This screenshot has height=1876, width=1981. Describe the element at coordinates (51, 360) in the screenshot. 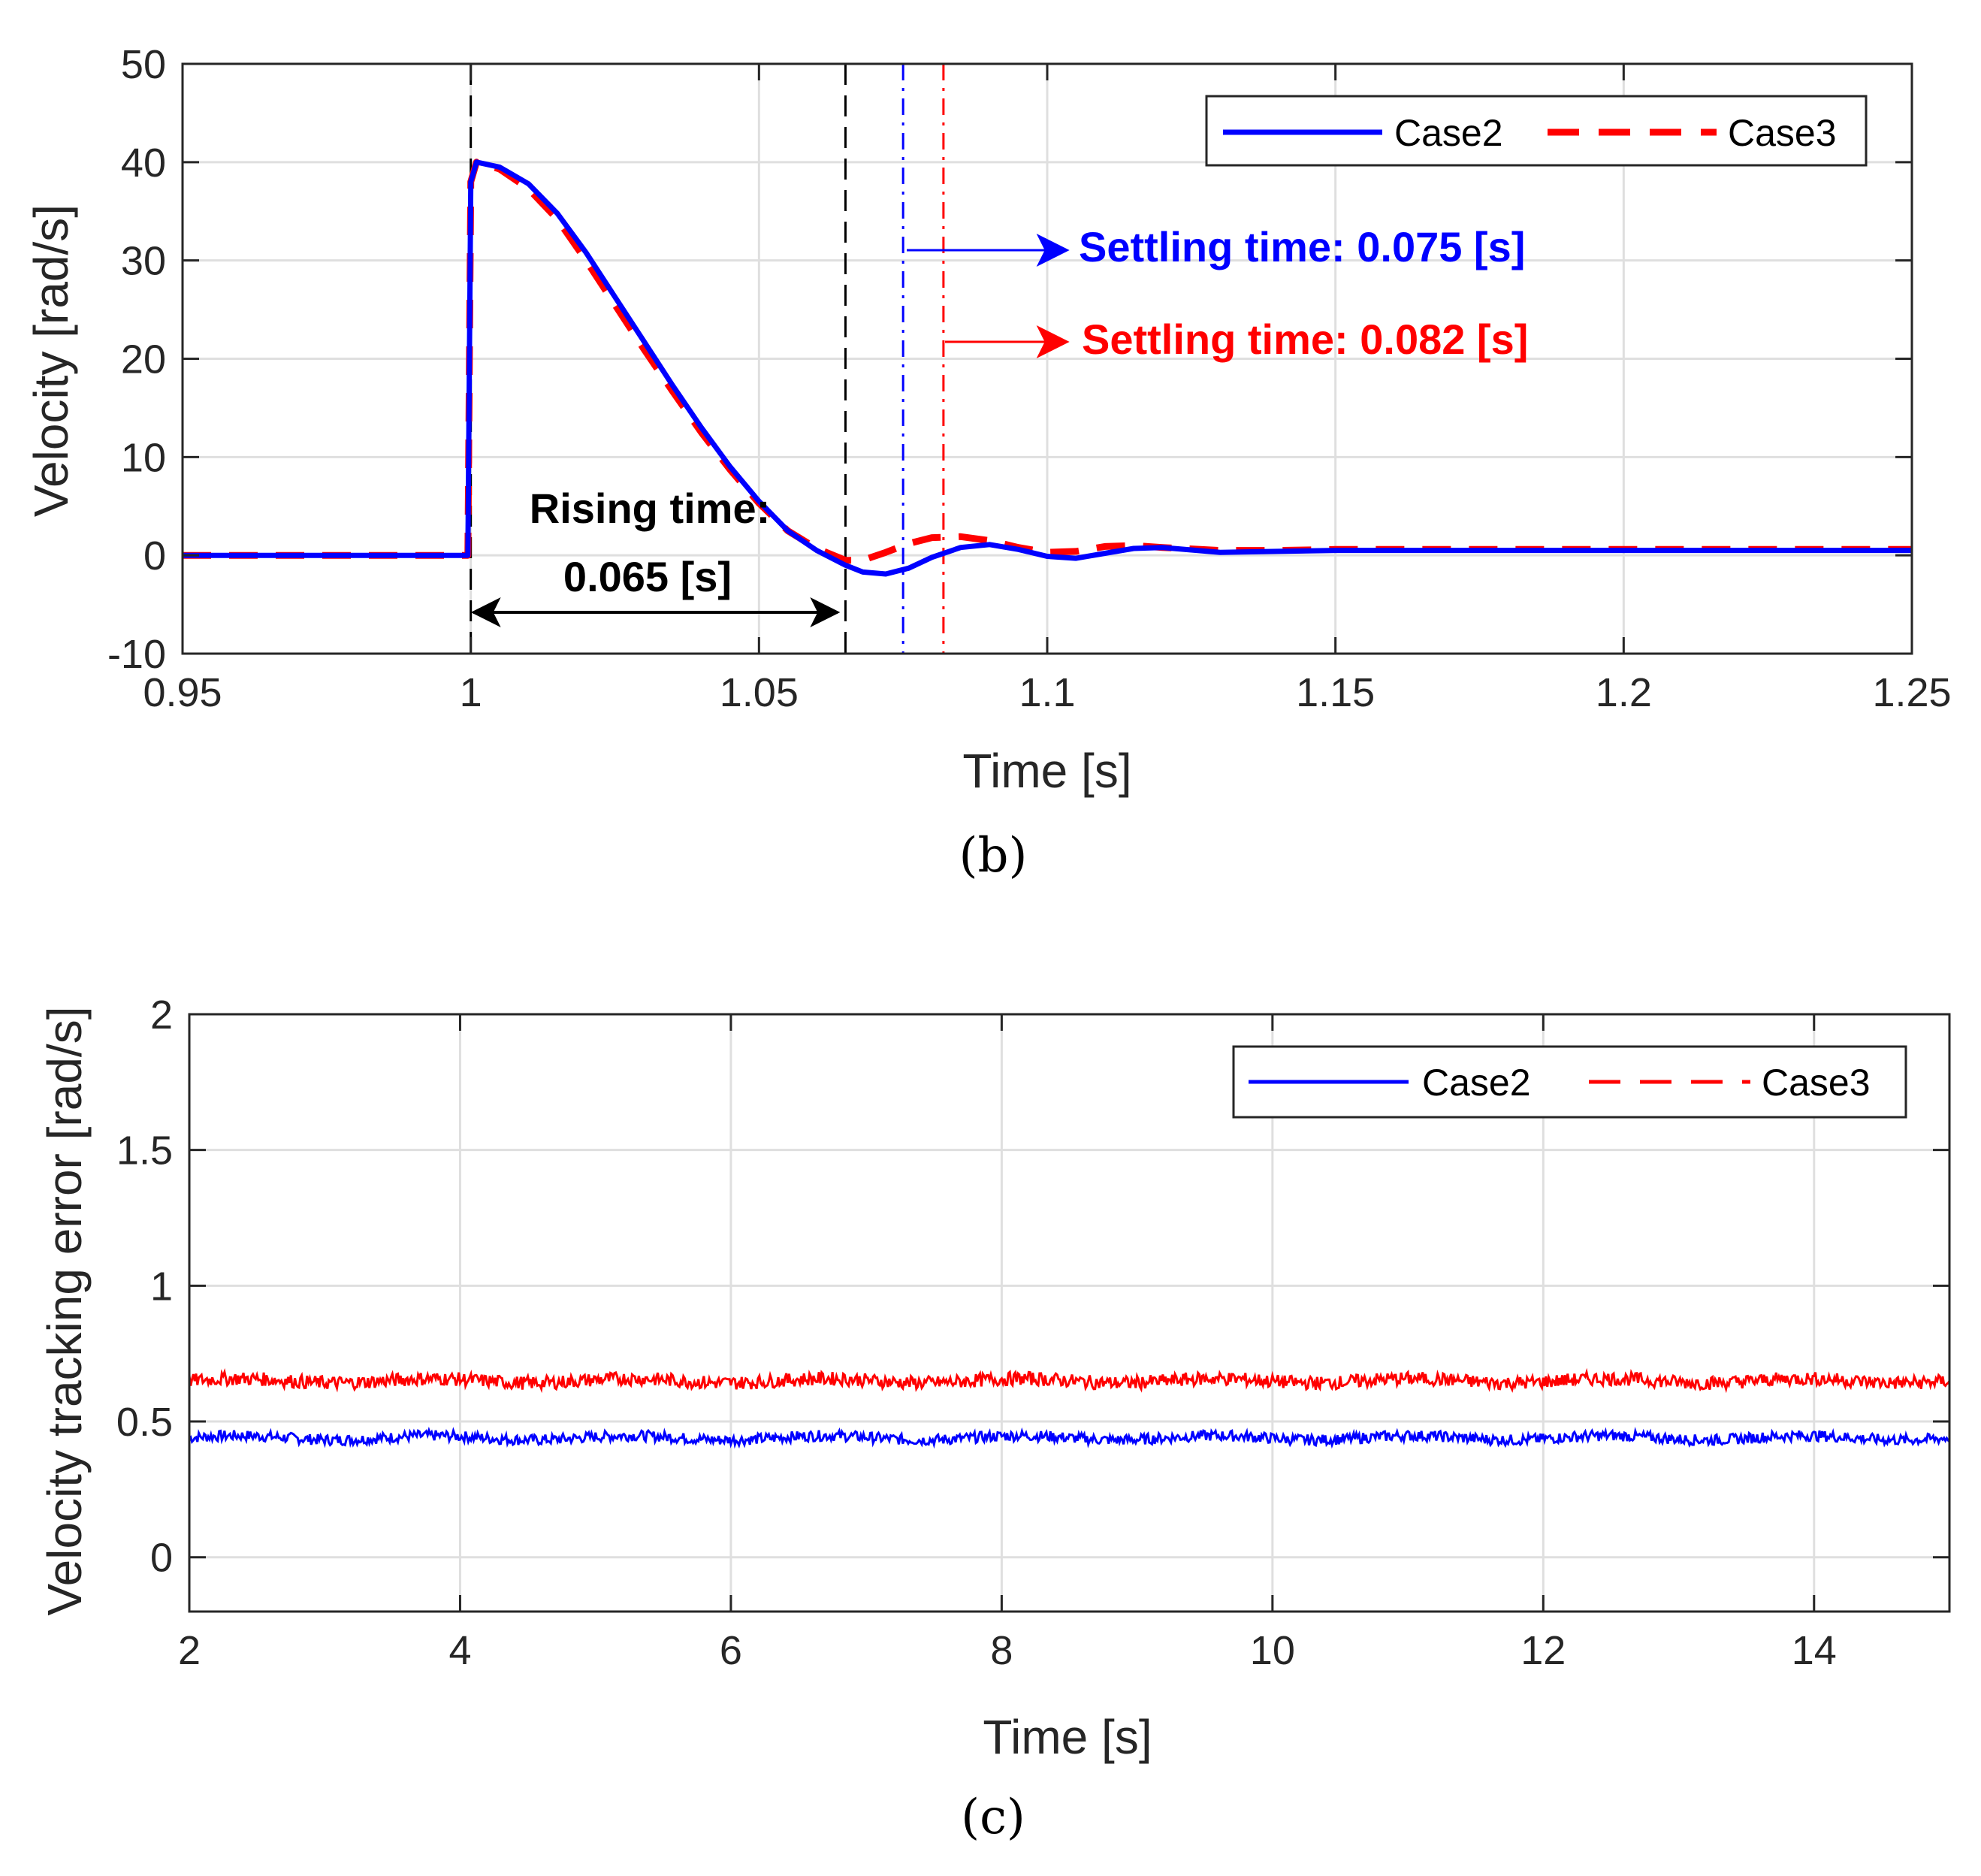

I see `y-axis-label: Velocity [rad/s]` at that location.